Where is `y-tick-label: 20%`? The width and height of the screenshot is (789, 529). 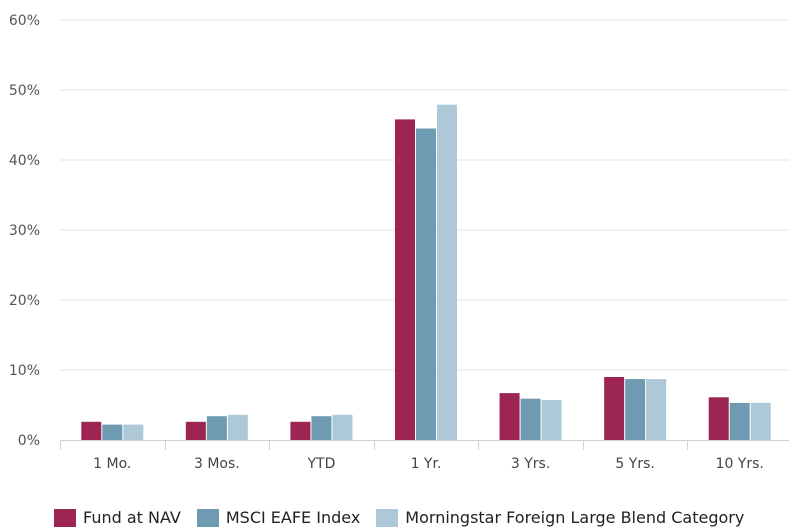
y-tick-label: 20% is located at coordinates (24, 301).